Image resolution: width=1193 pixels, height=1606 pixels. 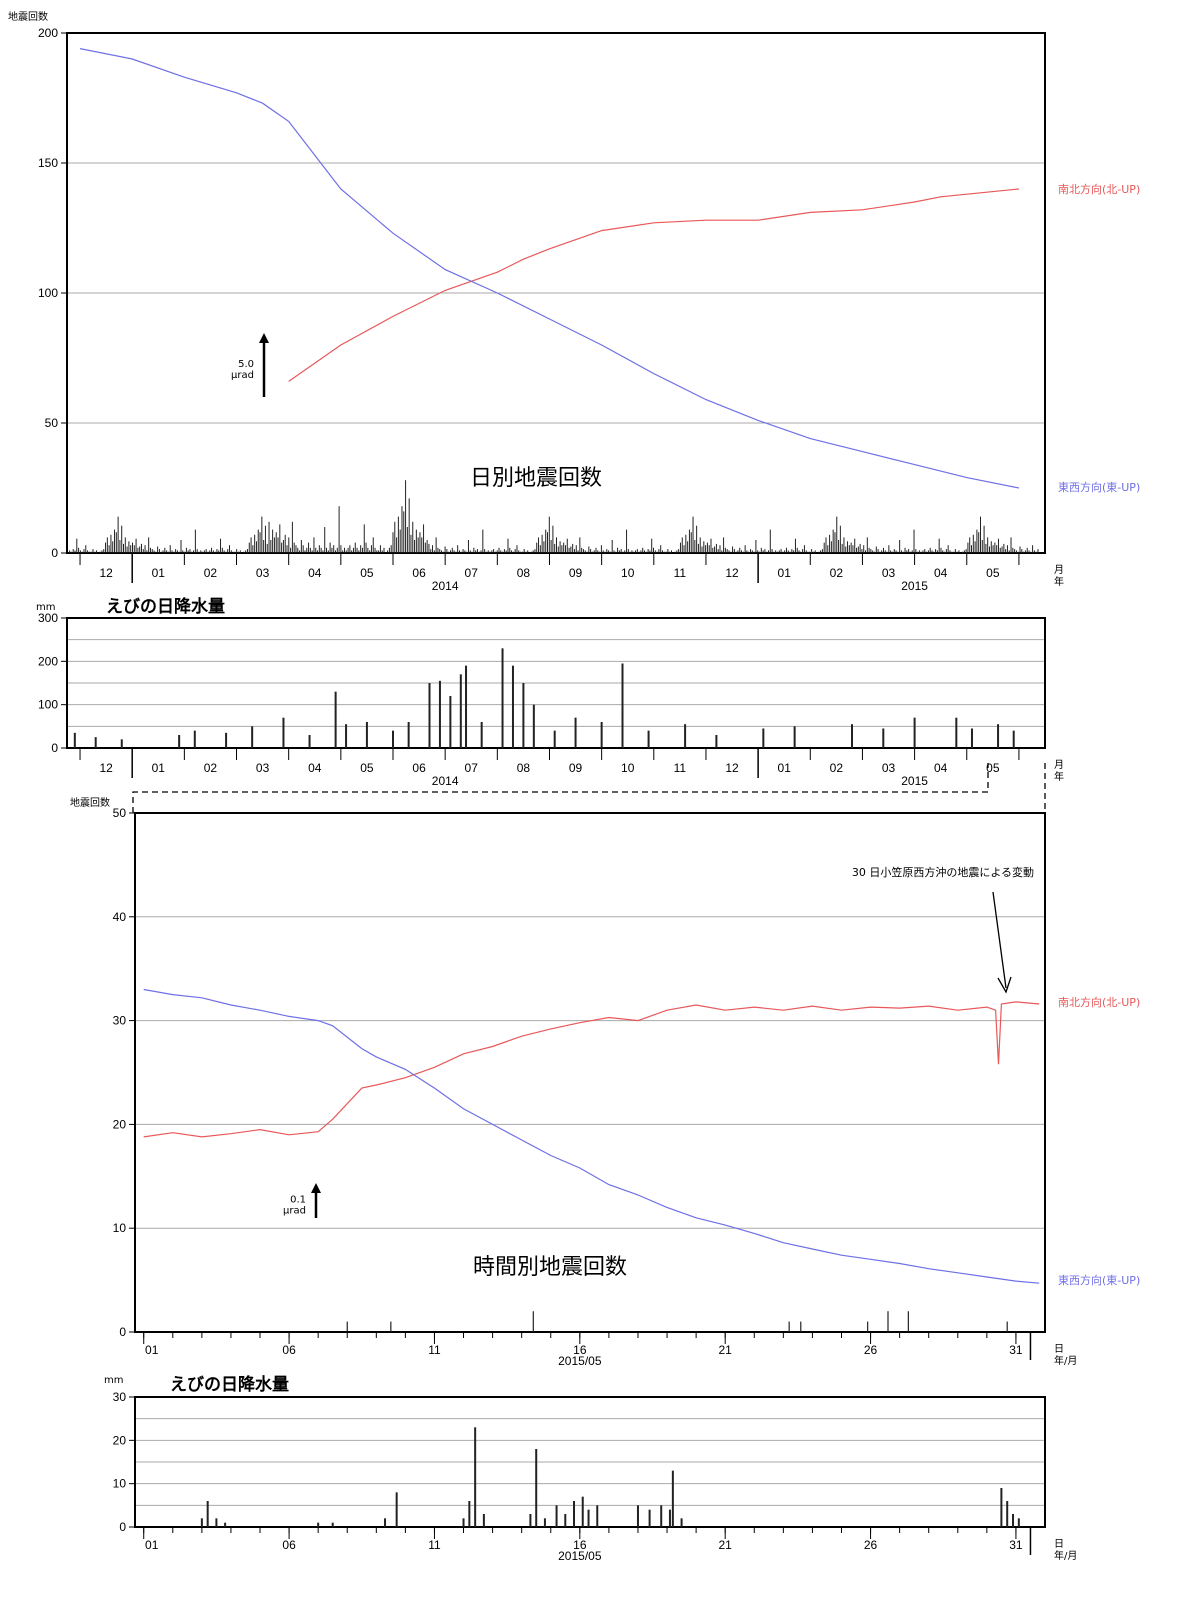 What do you see at coordinates (580, 1350) in the screenshot?
I see `day-label: 16` at bounding box center [580, 1350].